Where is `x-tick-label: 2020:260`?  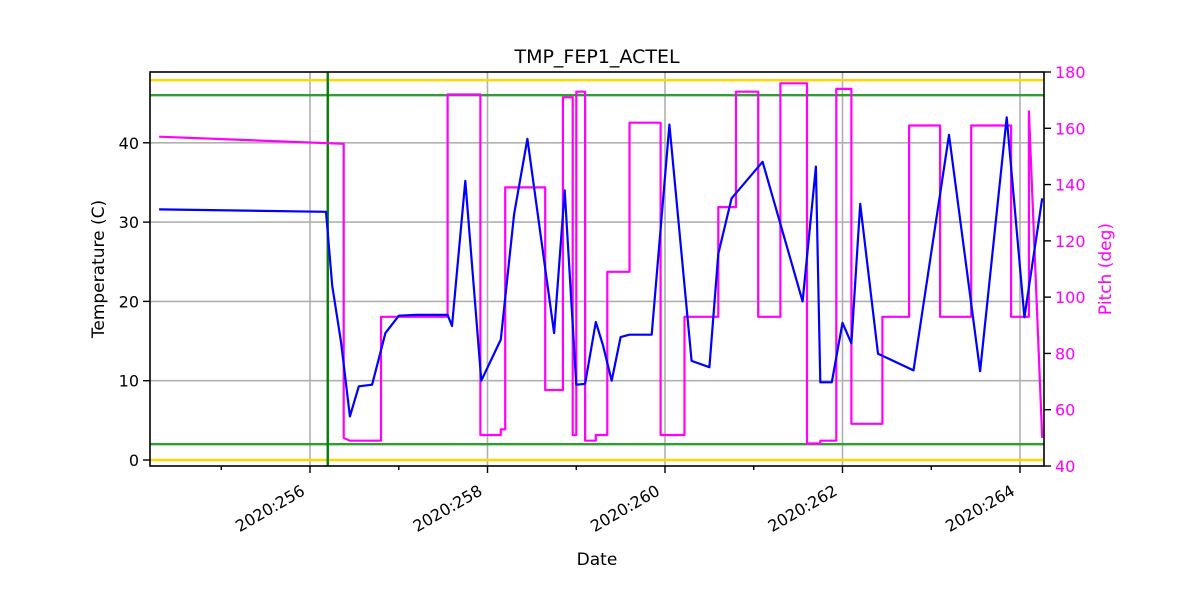
x-tick-label: 2020:260 is located at coordinates (625, 508).